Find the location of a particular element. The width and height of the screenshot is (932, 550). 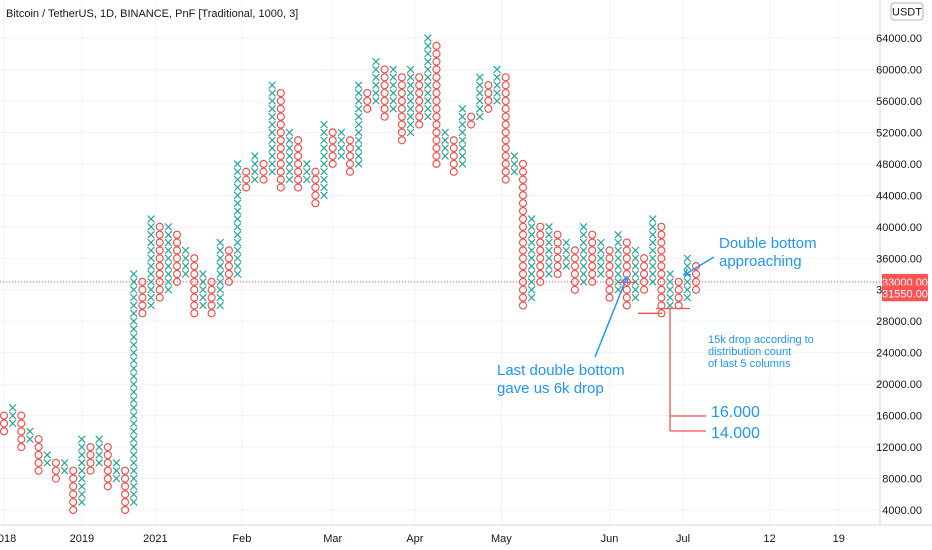

y-tick-label: 48000.00 is located at coordinates (899, 165).